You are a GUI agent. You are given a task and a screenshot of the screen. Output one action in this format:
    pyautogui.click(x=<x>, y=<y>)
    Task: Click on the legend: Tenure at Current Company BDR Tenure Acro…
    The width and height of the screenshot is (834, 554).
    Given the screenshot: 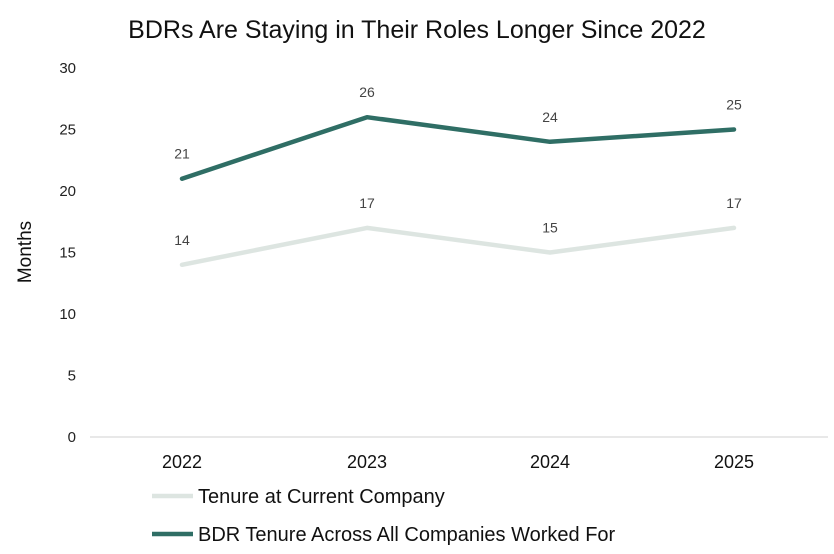 What is the action you would take?
    pyautogui.click(x=384, y=516)
    